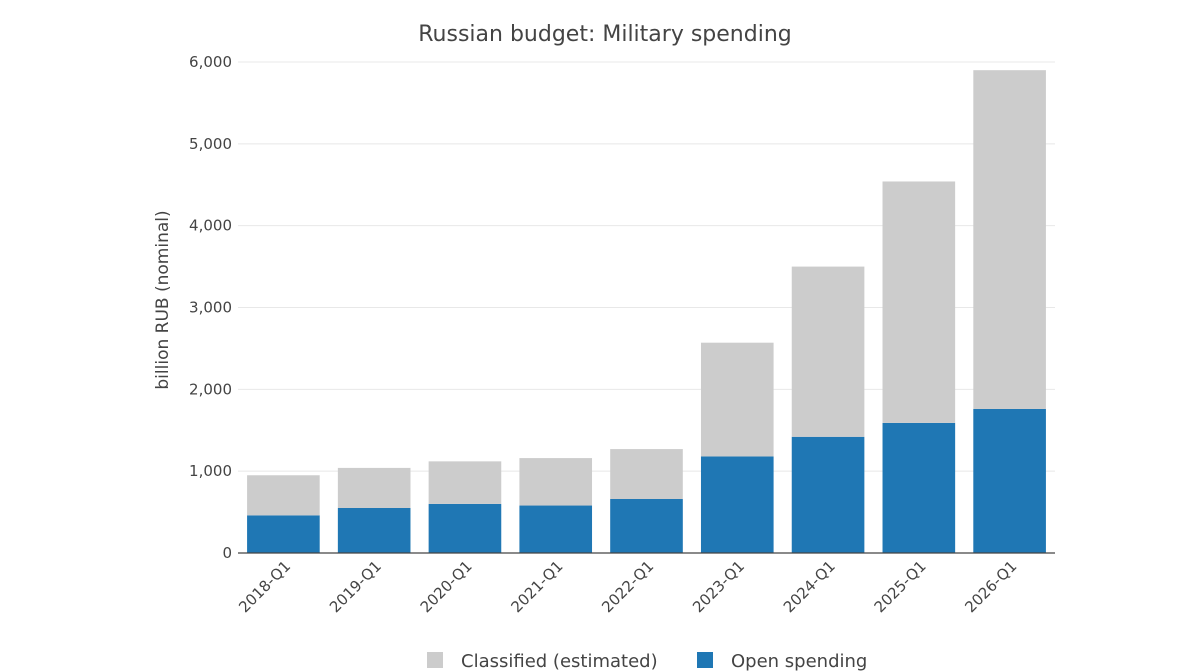  What do you see at coordinates (446, 586) in the screenshot?
I see `x-tick-label: 2020-Q1` at bounding box center [446, 586].